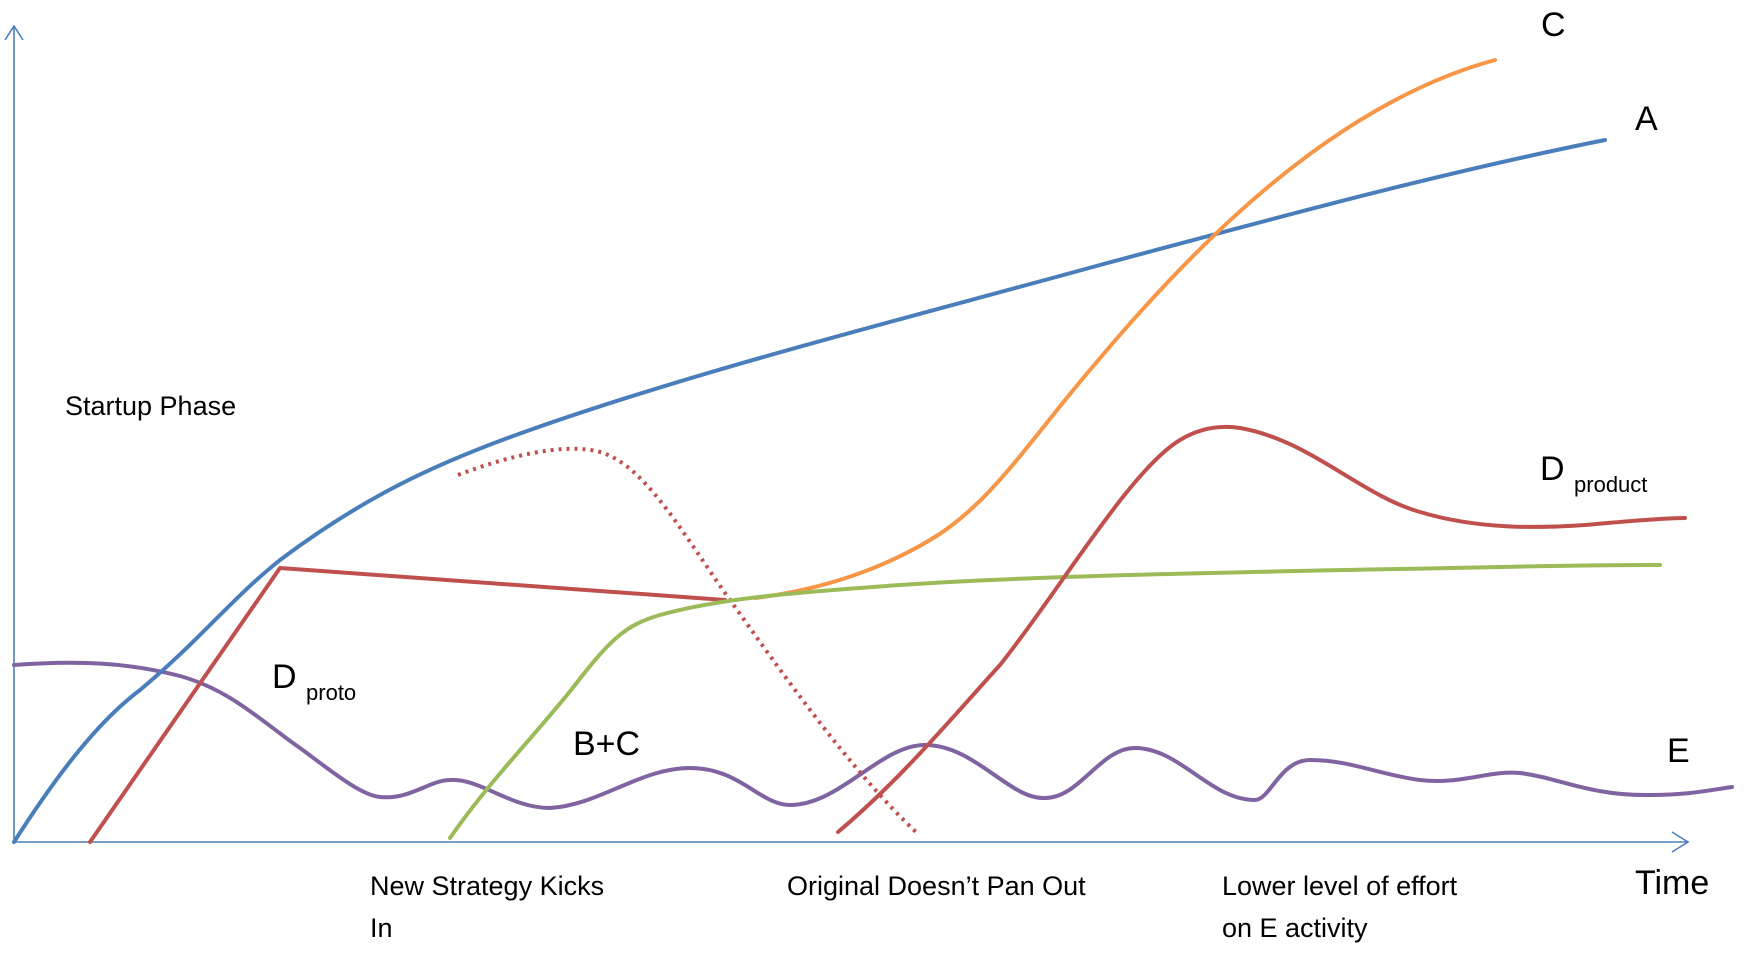 This screenshot has width=1758, height=953. I want to click on label-d-product-sub: product, so click(1610, 484).